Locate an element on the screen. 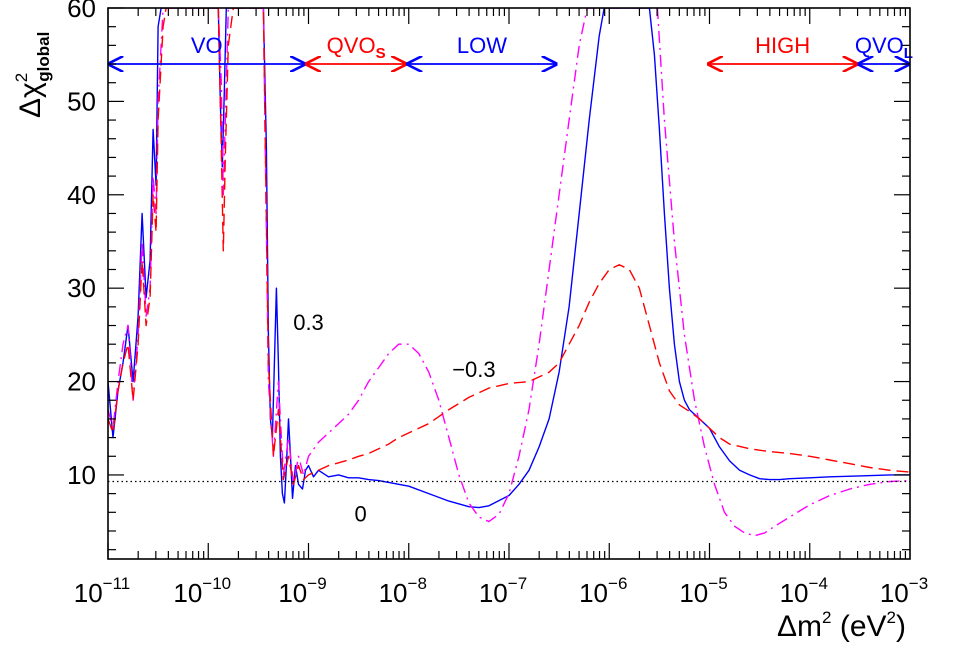 The height and width of the screenshot is (646, 955). y-tick-label: 50 is located at coordinates (81, 101).